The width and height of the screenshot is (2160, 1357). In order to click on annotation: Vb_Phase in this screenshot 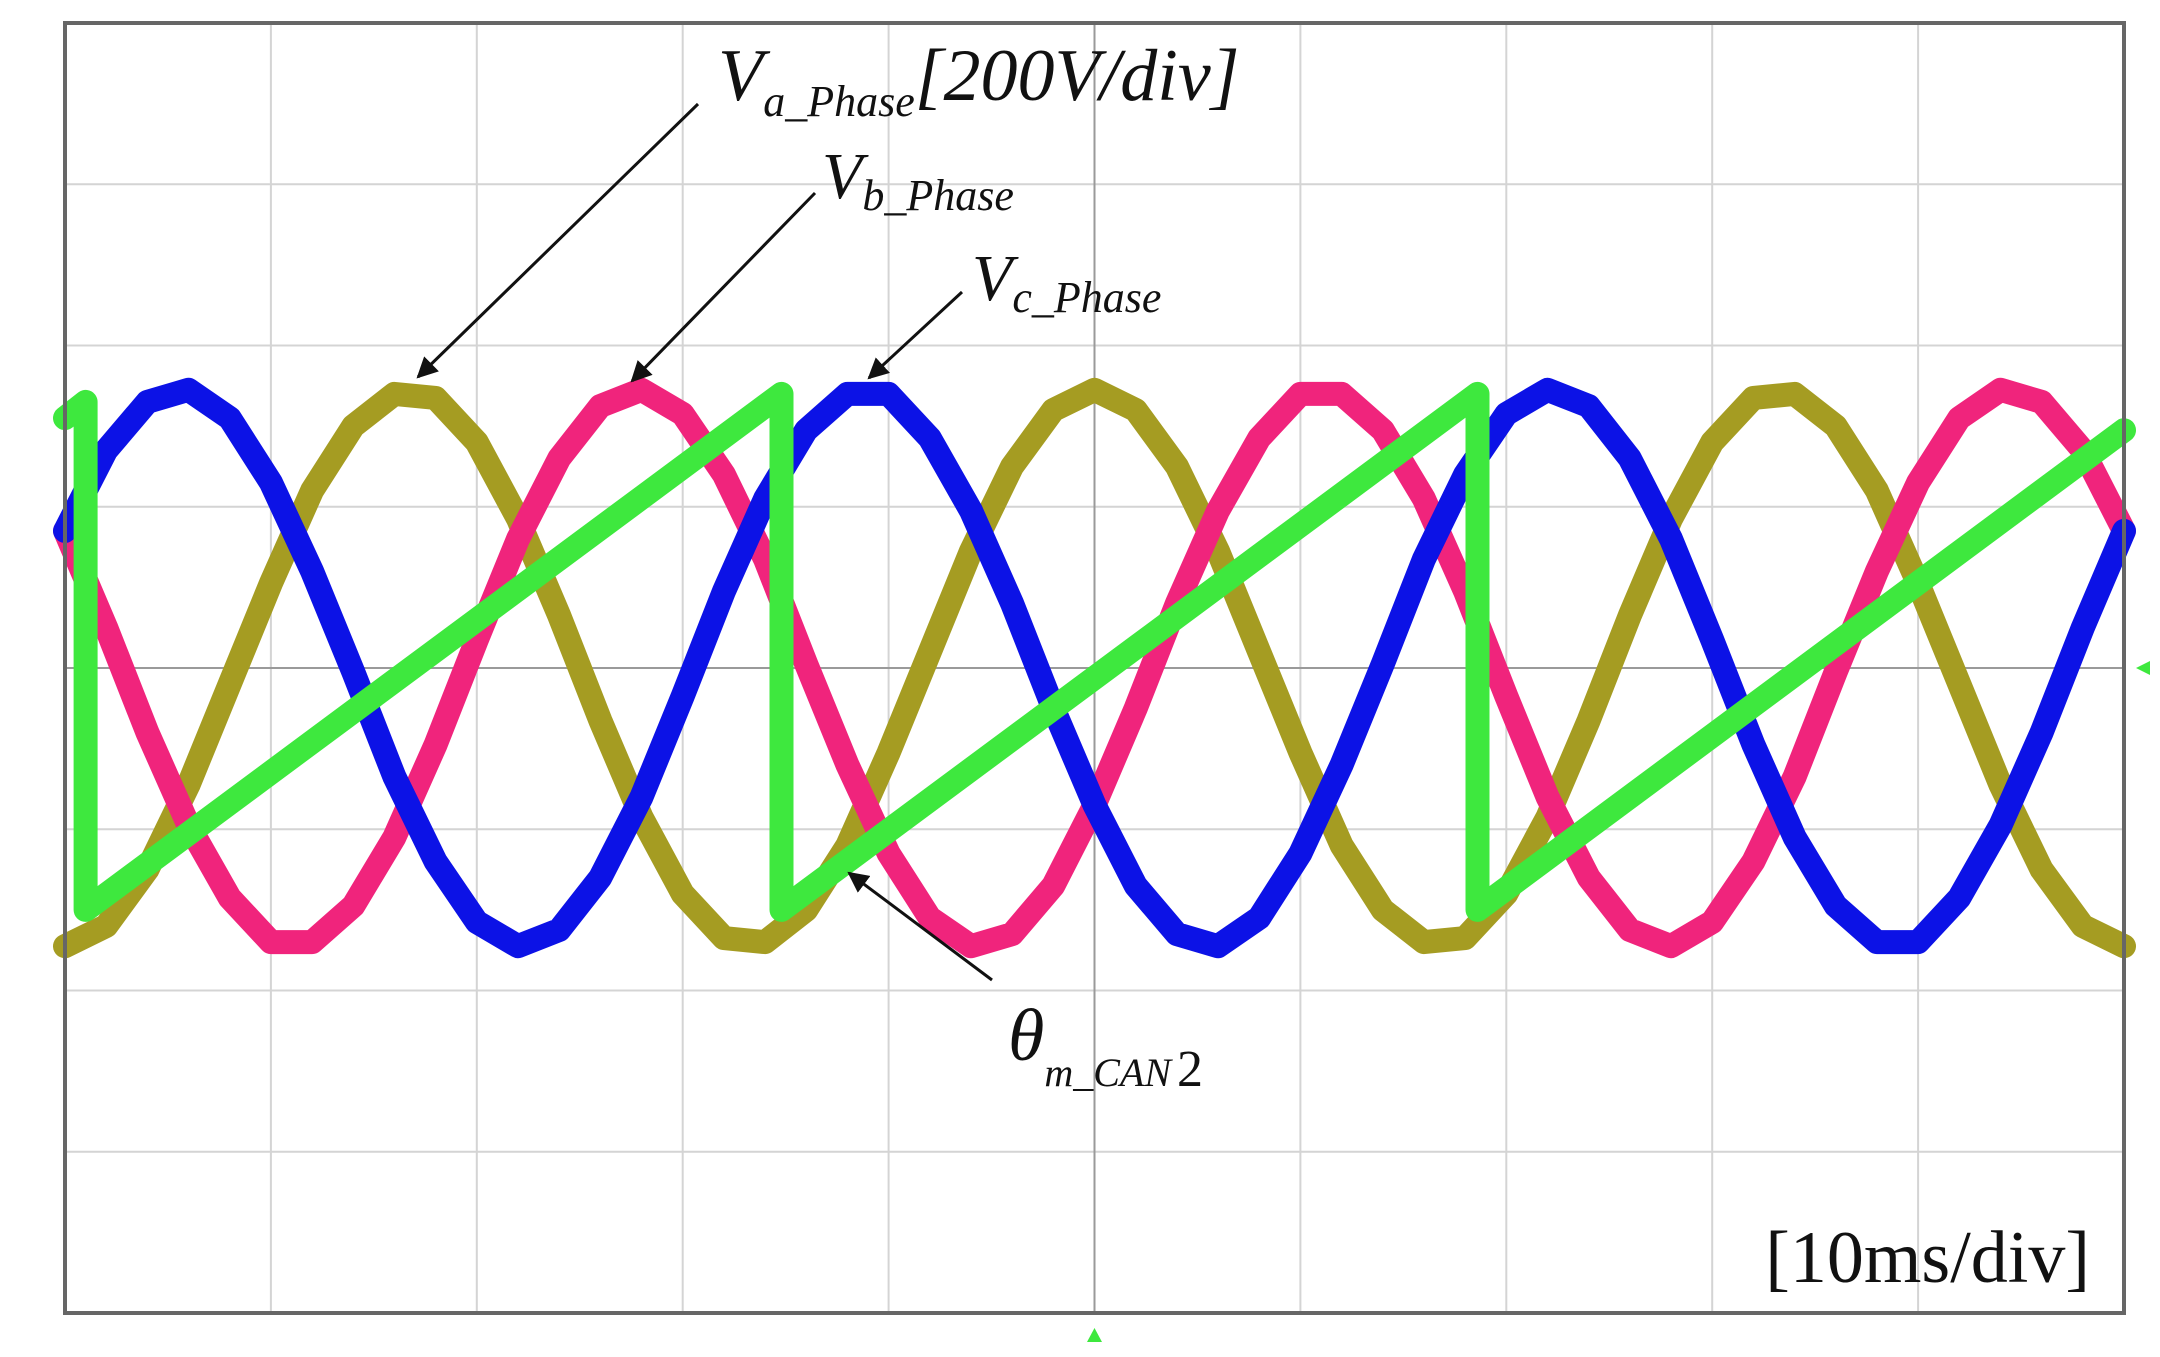, I will do `click(918, 180)`.